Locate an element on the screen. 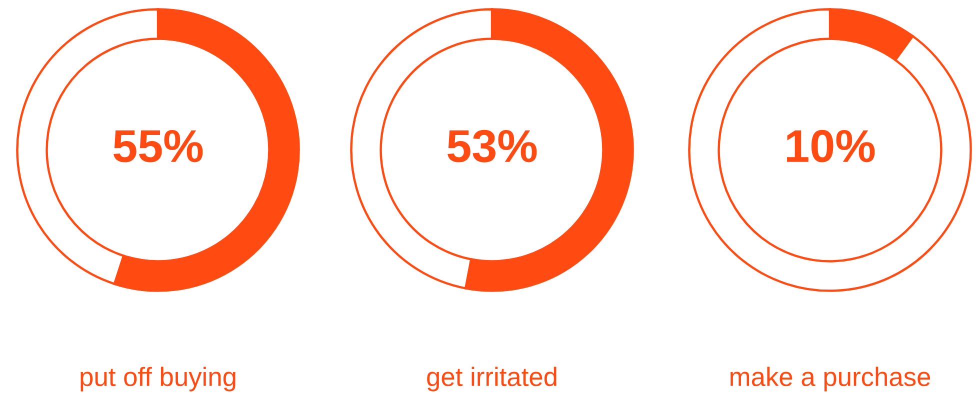  data-label: 10% is located at coordinates (831, 146).